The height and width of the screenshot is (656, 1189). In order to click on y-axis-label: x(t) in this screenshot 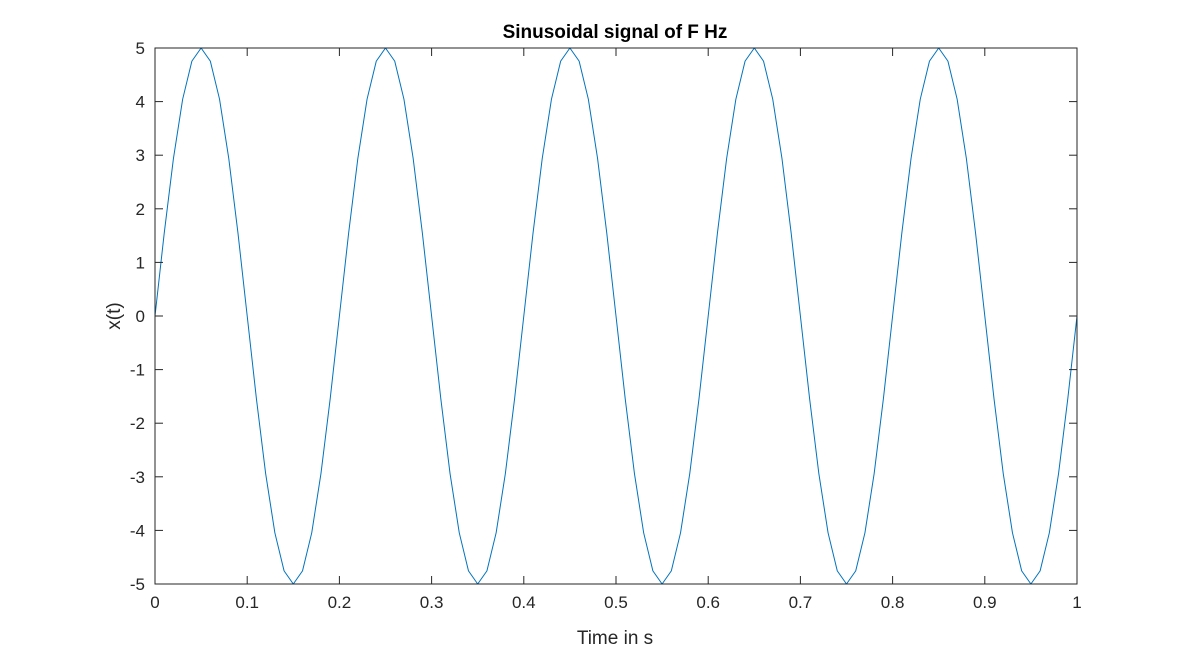, I will do `click(114, 315)`.